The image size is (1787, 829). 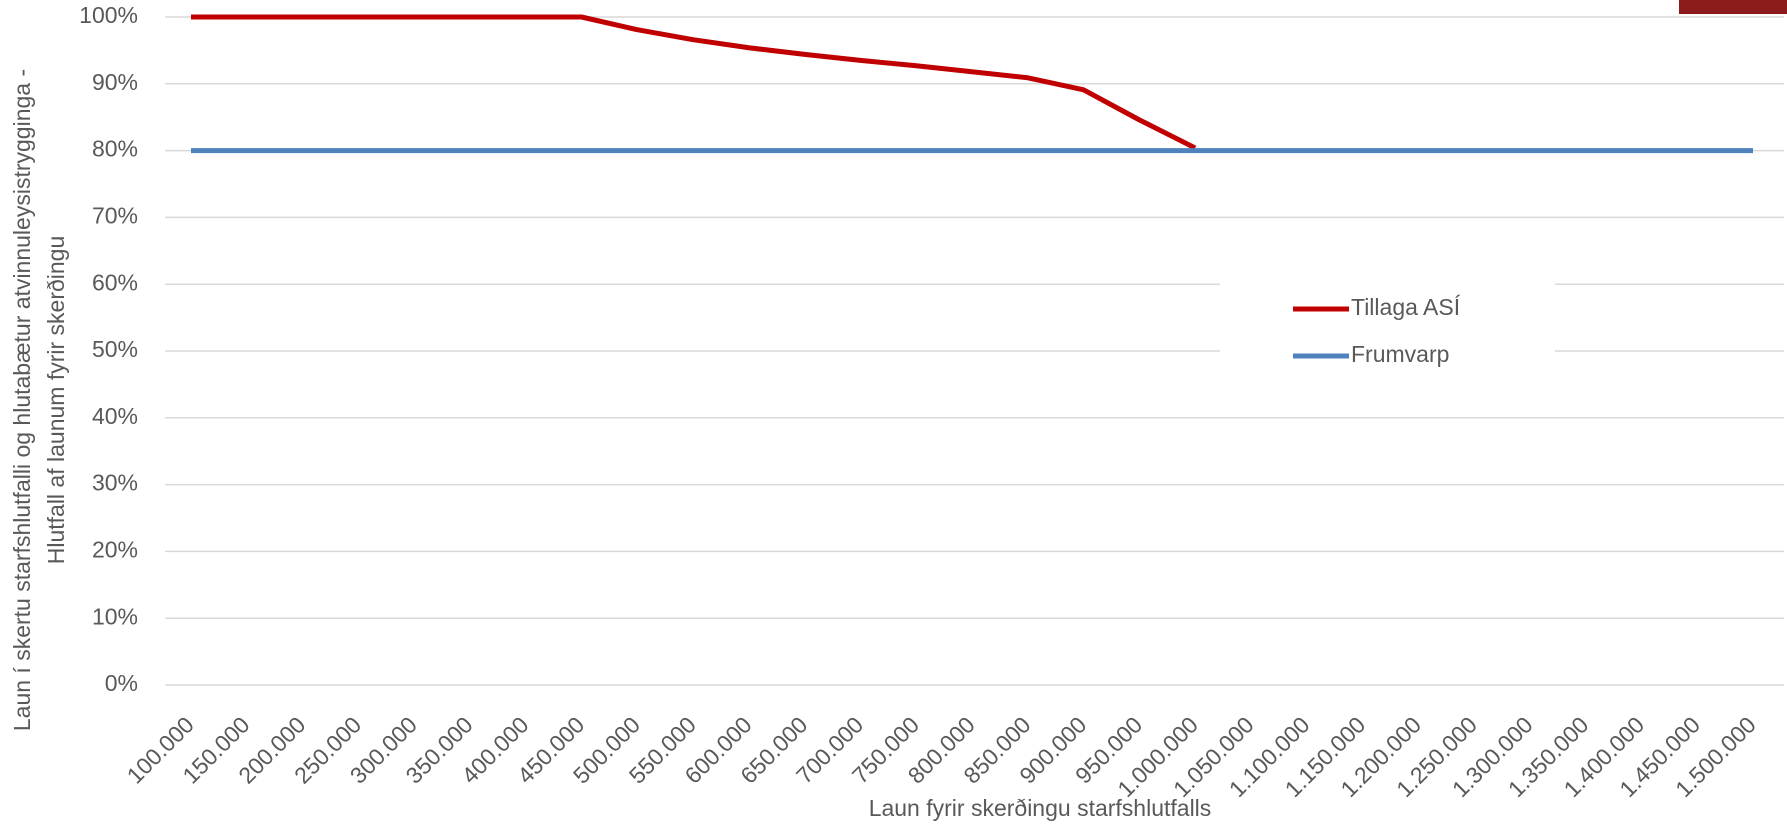 I want to click on line-series, so click(x=694, y=82).